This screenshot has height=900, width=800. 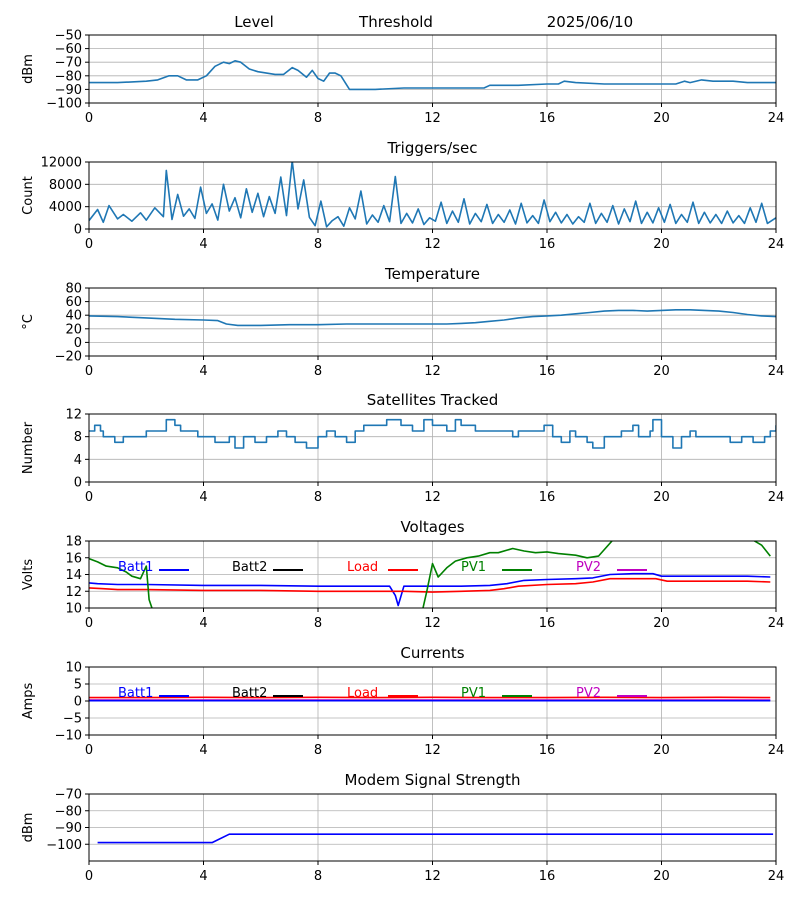 I want to click on y-tick-label: 5, so click(x=78, y=685).